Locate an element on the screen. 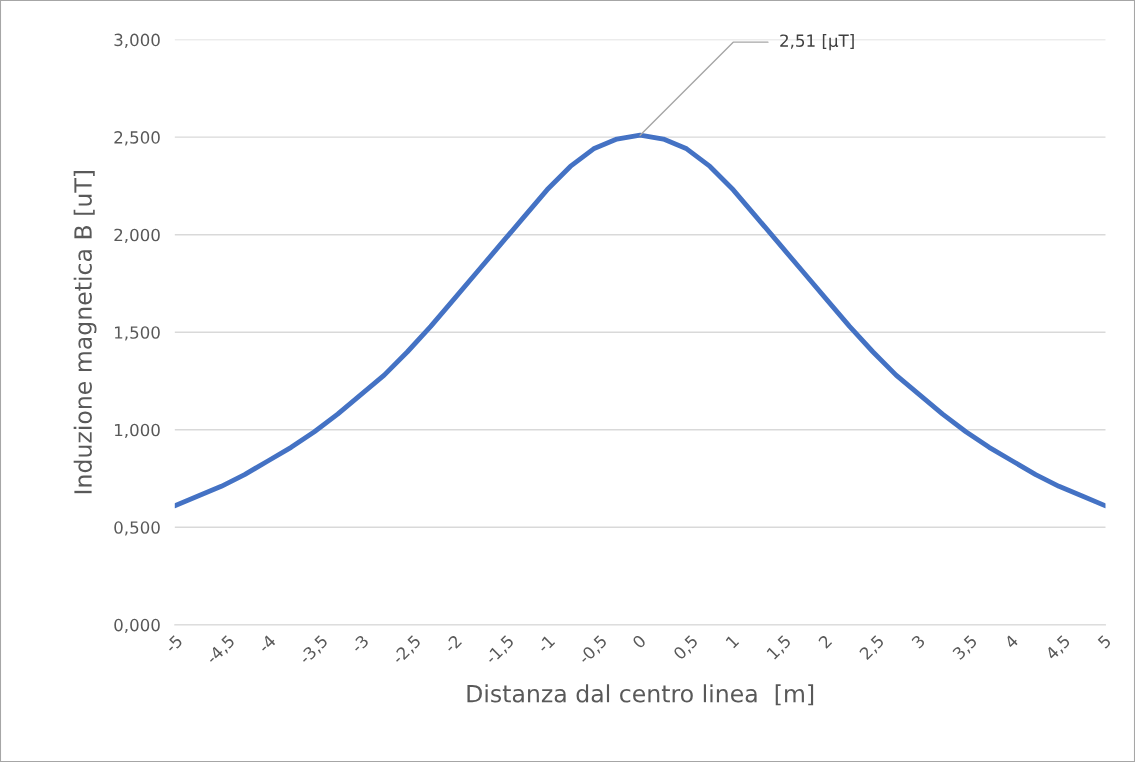 The image size is (1135, 762). y-tick-label: 2,500 is located at coordinates (137, 138).